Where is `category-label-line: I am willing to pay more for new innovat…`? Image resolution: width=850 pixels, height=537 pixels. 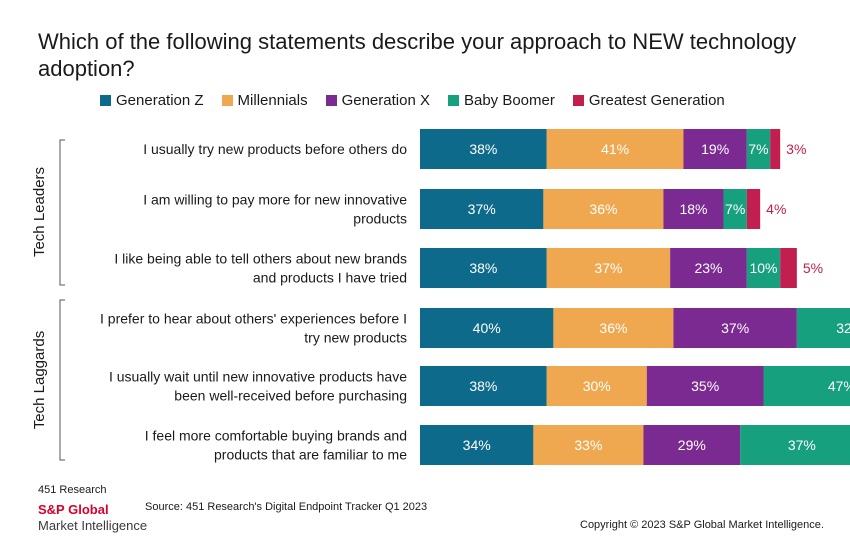
category-label-line: I am willing to pay more for new innovat… is located at coordinates (275, 200).